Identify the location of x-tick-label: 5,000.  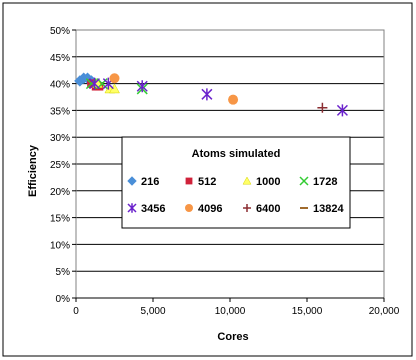
(152, 311).